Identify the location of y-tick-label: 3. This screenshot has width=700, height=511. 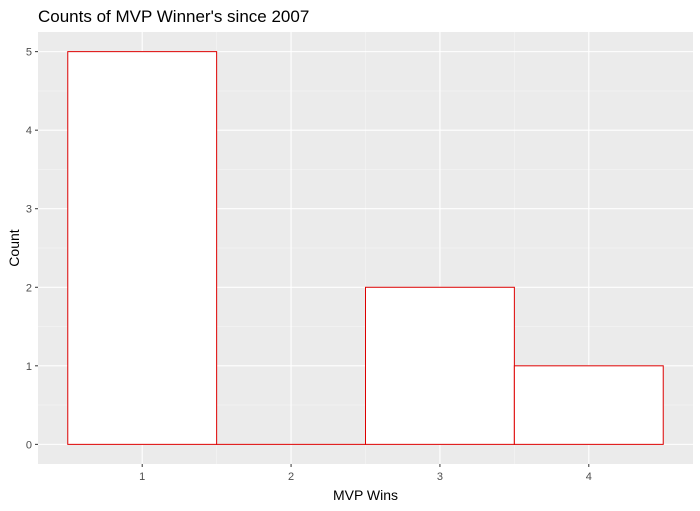
(29, 210).